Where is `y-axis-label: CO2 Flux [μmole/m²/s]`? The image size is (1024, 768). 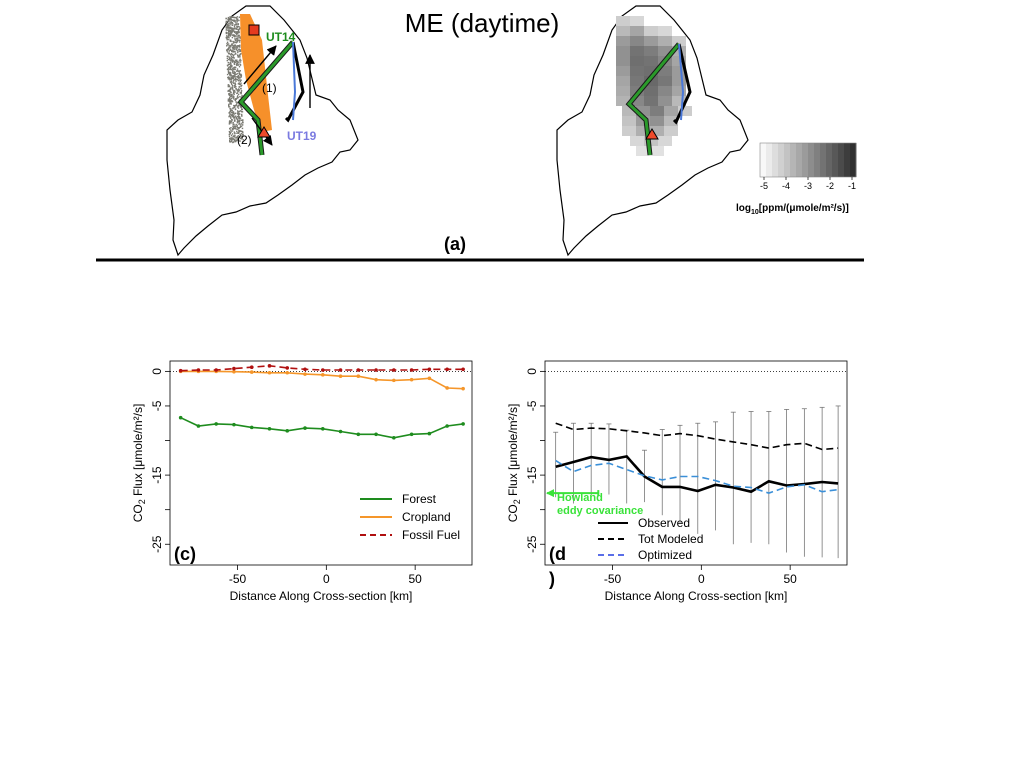
y-axis-label: CO2 Flux [μmole/m²/s] is located at coordinates (139, 463).